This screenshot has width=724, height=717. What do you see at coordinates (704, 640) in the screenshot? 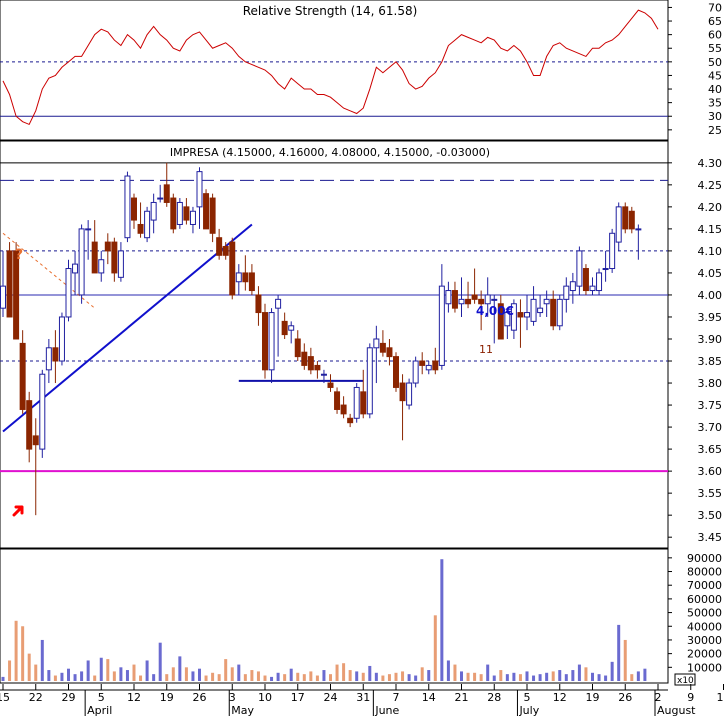
I see `volume-tick-label: 30000` at bounding box center [704, 640].